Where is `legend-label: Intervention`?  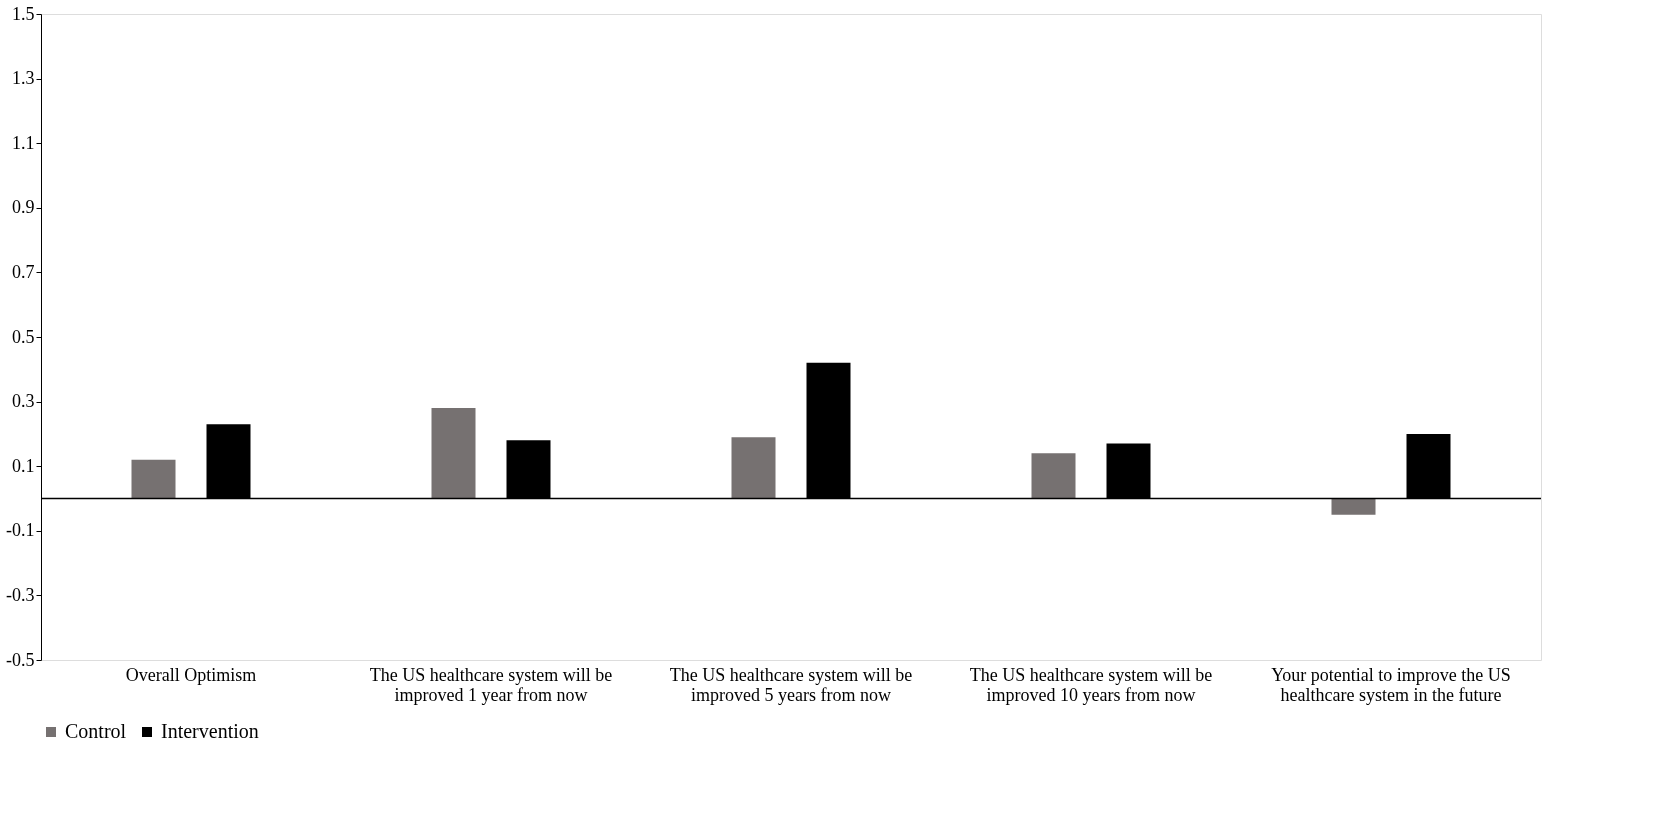
legend-label: Intervention is located at coordinates (210, 731).